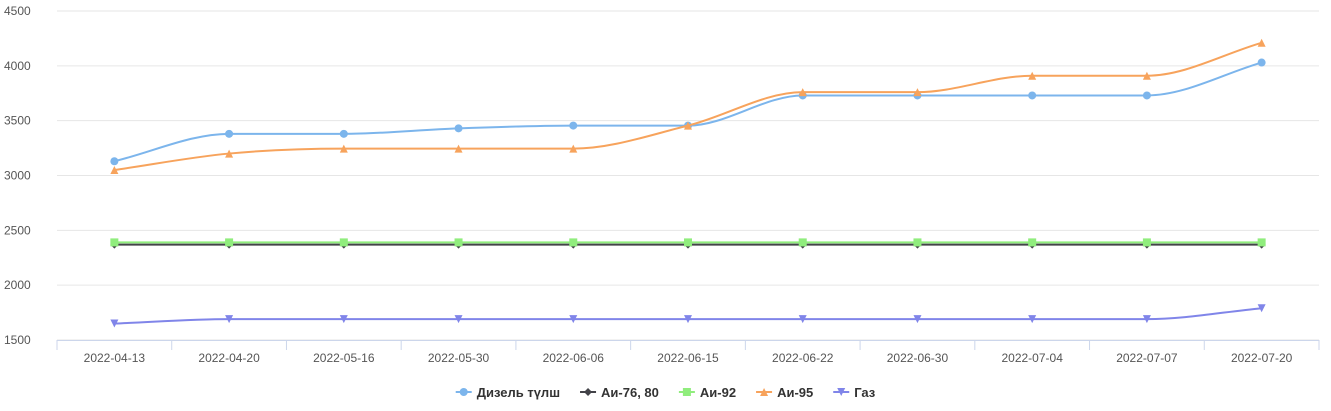 The image size is (1331, 411). What do you see at coordinates (17, 340) in the screenshot?
I see `y-tick-label: 1500` at bounding box center [17, 340].